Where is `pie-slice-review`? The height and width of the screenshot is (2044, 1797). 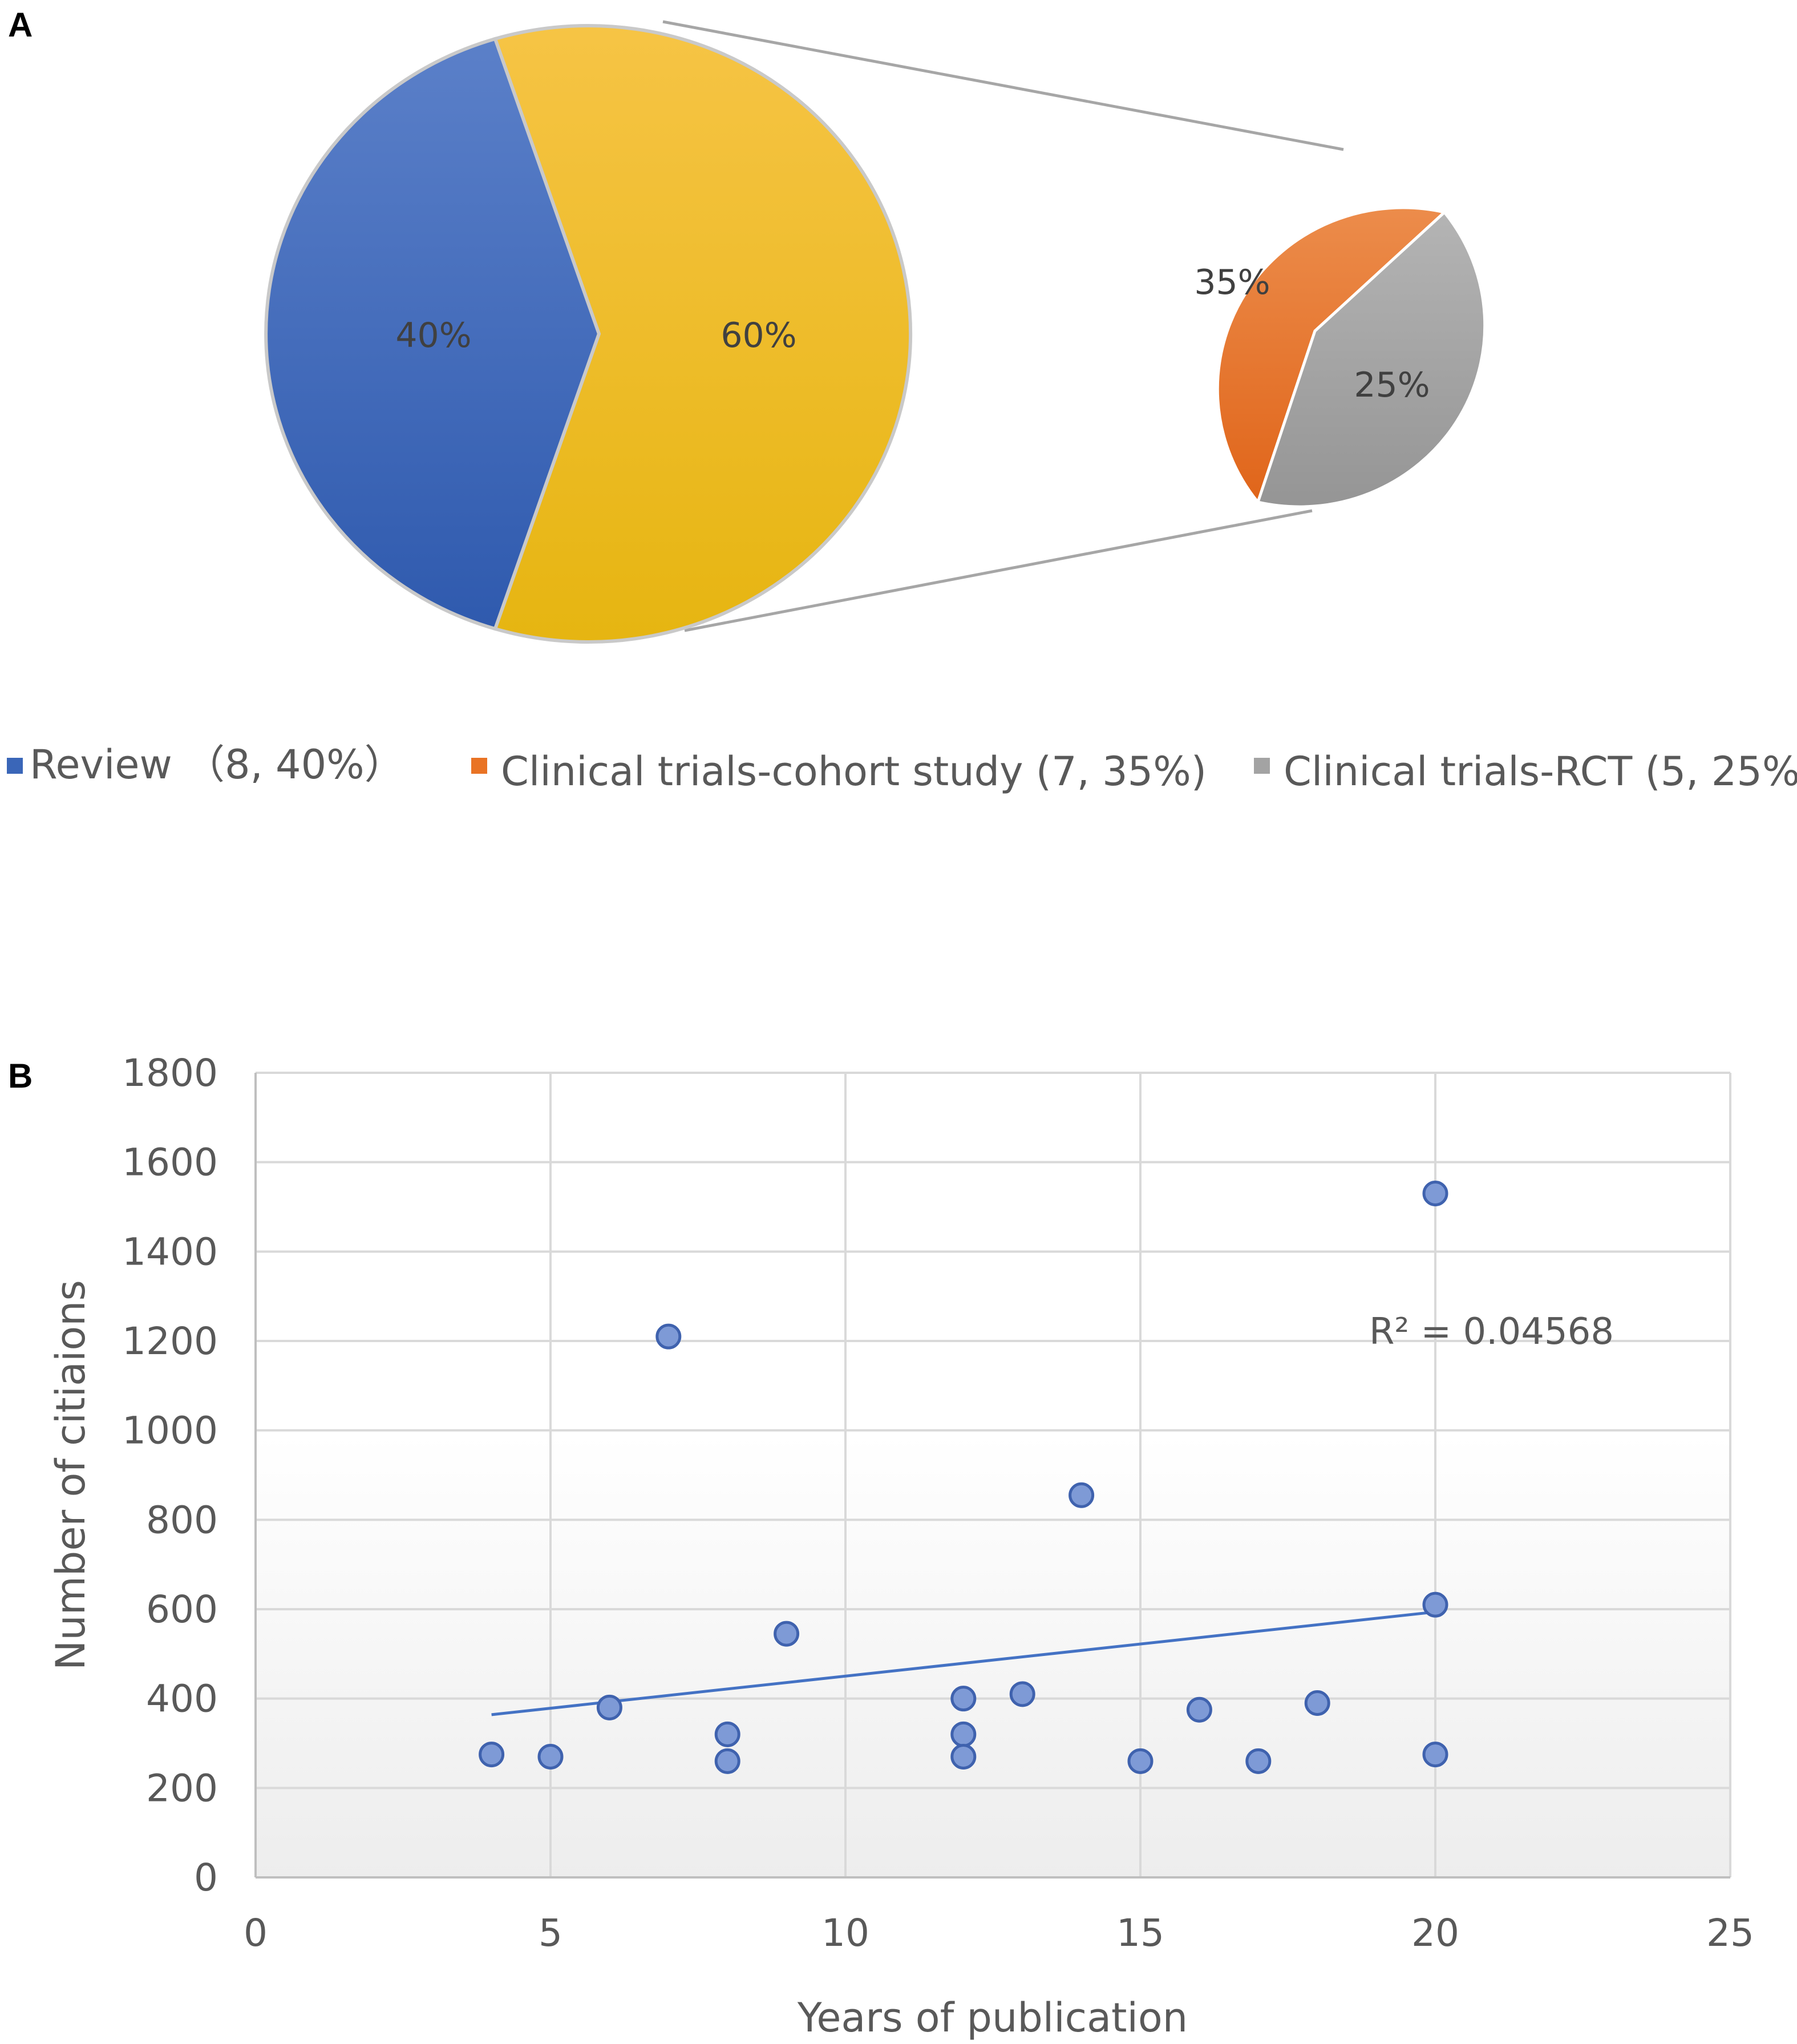
pie-slice-review is located at coordinates (433, 334).